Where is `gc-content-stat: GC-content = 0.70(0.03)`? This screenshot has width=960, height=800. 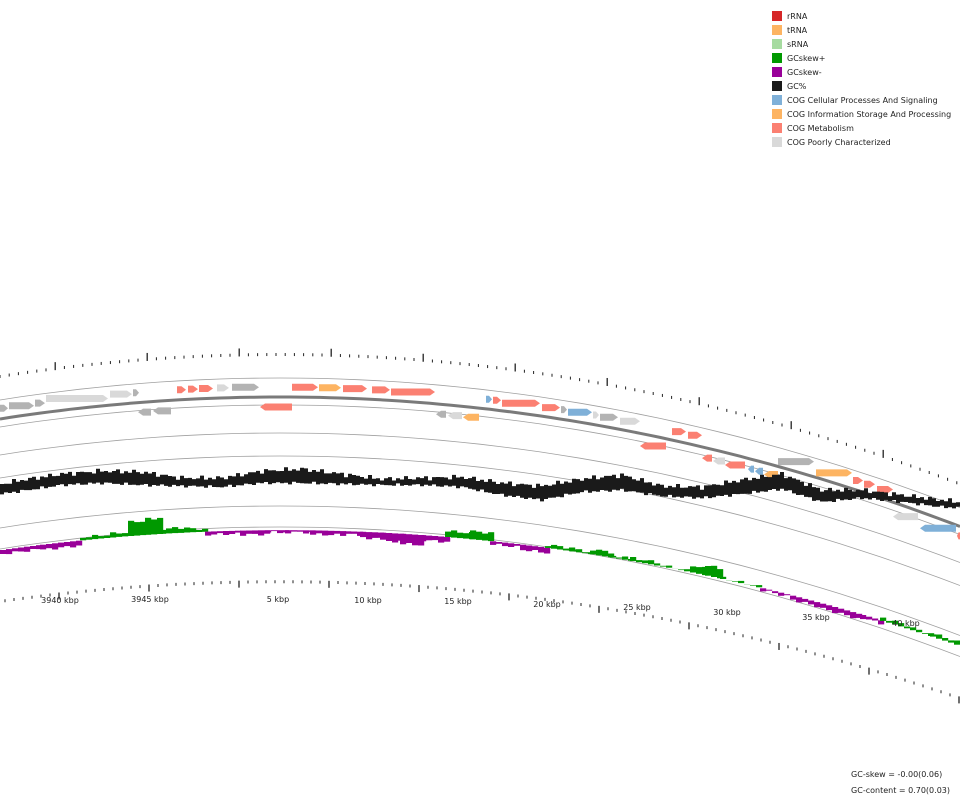
gc-content-stat: GC-content = 0.70(0.03) is located at coordinates (900, 790).